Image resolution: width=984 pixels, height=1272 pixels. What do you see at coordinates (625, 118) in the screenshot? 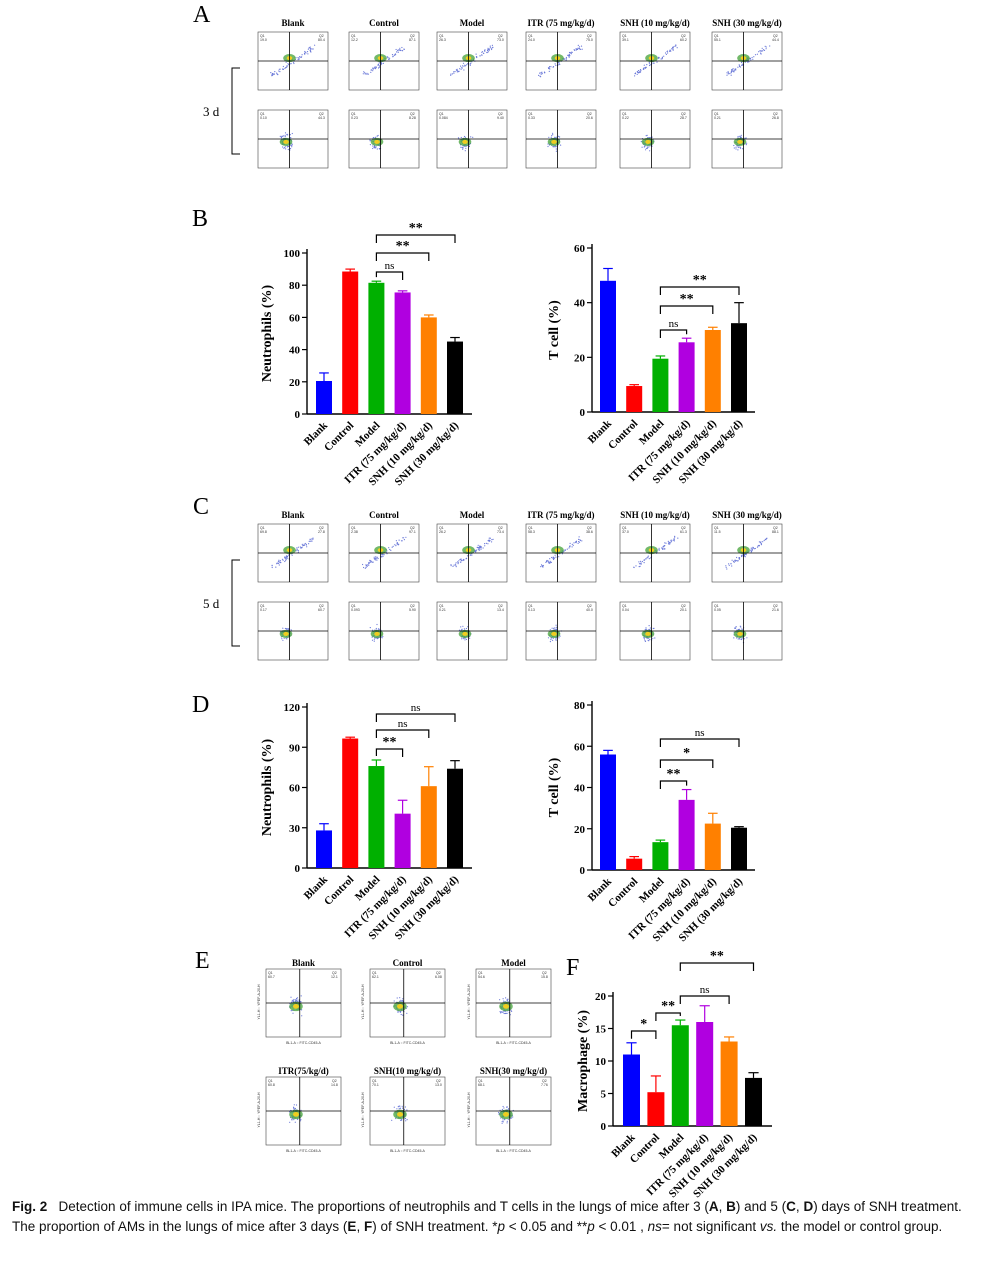
I see `flow-q1-value: 0.22` at bounding box center [625, 118].